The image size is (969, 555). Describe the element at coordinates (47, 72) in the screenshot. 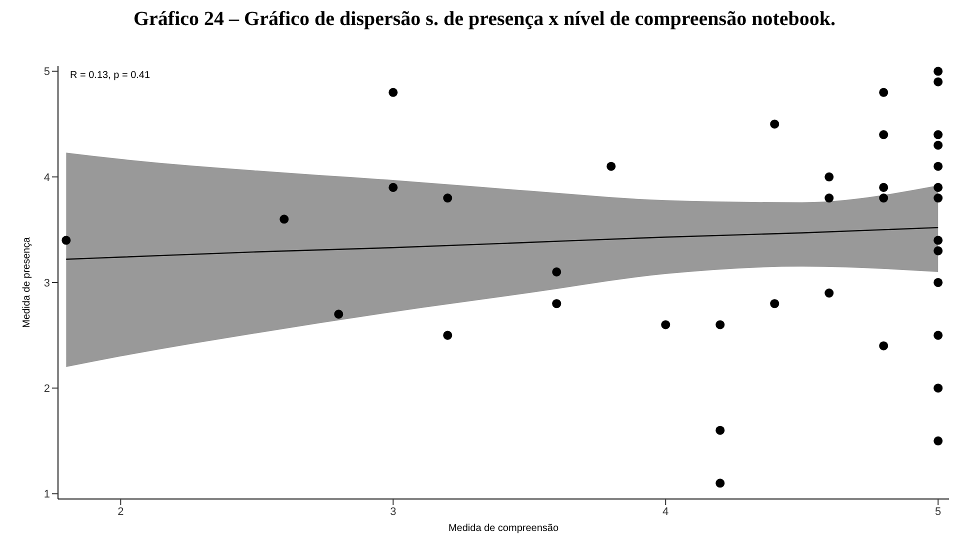

I see `y-tick-label: 5` at that location.